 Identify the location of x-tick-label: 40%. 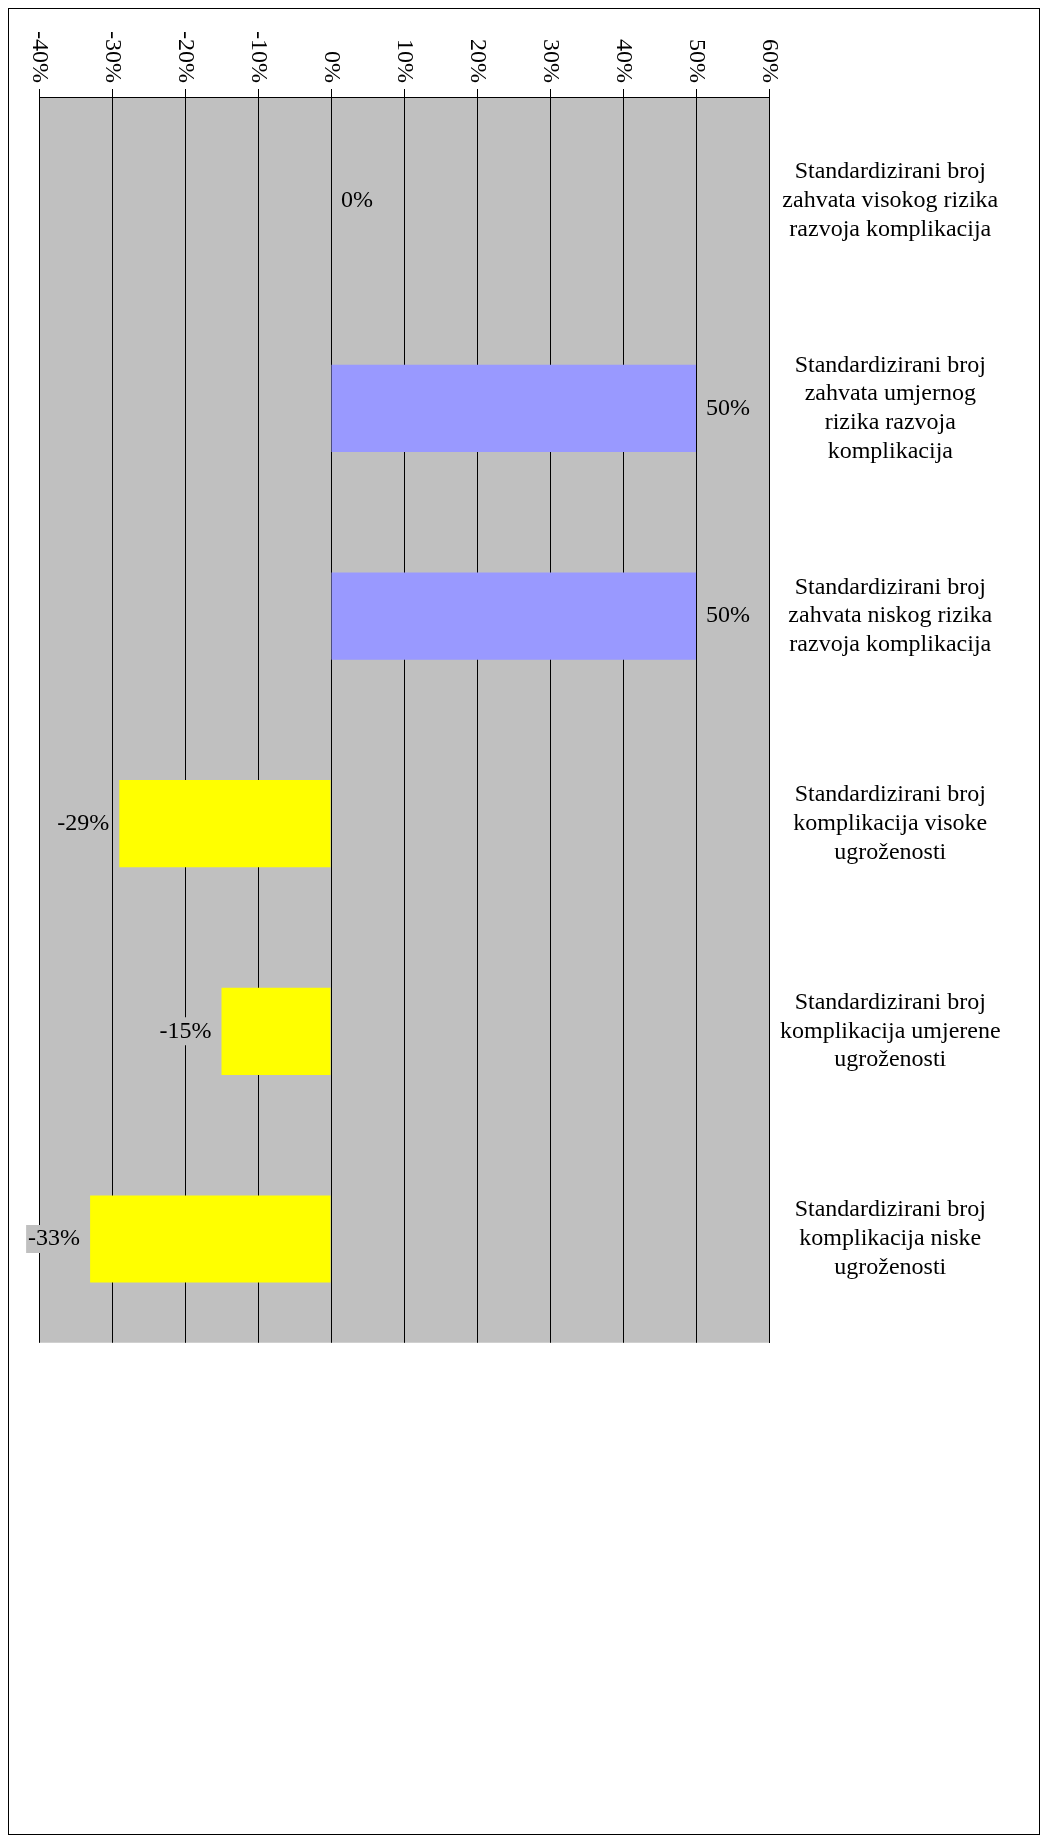
(624, 61).